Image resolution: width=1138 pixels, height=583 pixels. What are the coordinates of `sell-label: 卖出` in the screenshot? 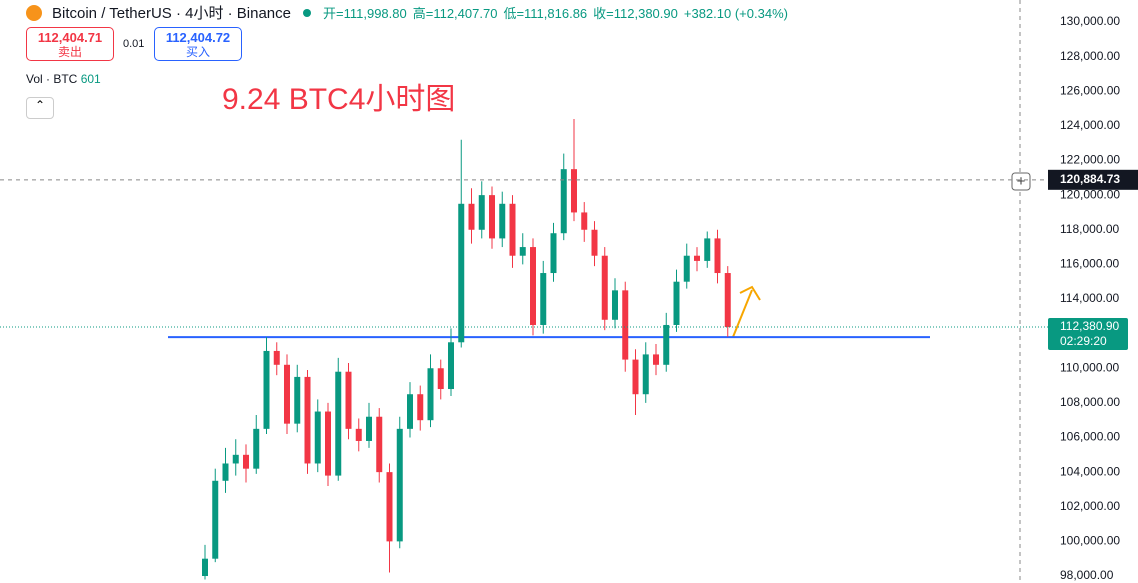 It's located at (69, 52).